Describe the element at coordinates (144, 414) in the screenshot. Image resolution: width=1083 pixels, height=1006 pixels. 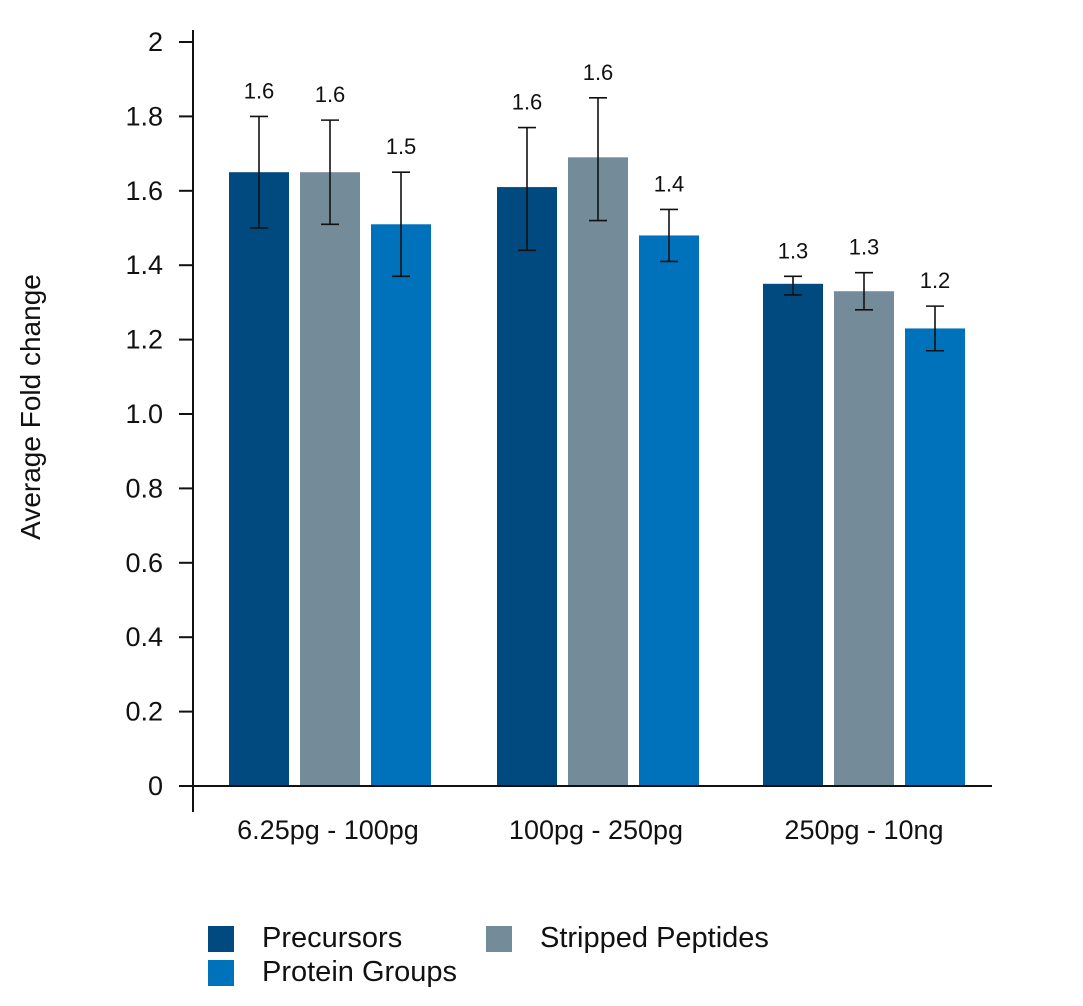
I see `y-tick-label: 1.0` at that location.